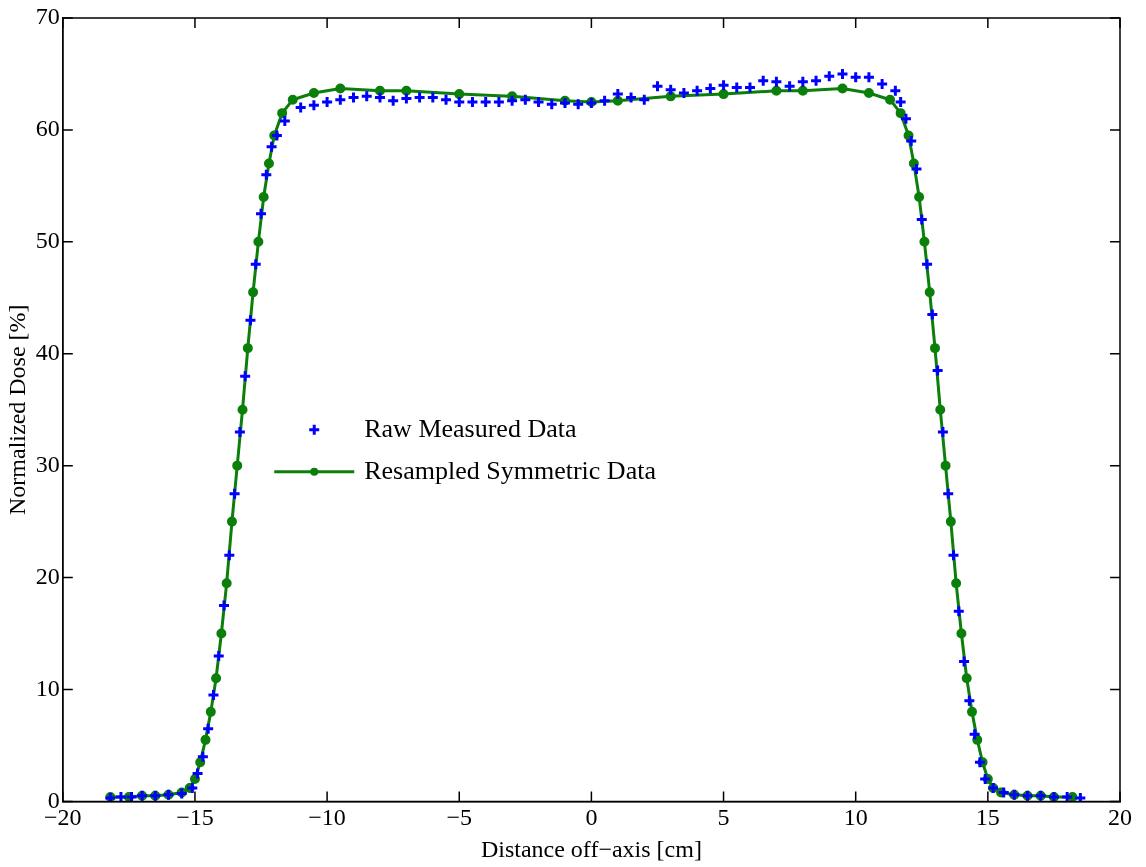  I want to click on y-tick-label: 70, so click(47, 16).